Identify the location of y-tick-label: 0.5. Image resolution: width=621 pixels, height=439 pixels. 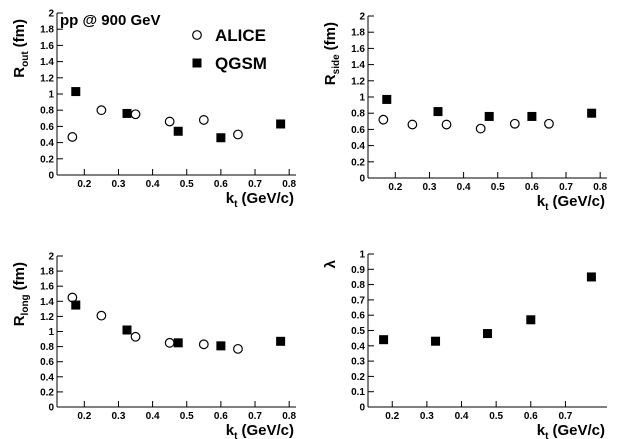
(358, 331).